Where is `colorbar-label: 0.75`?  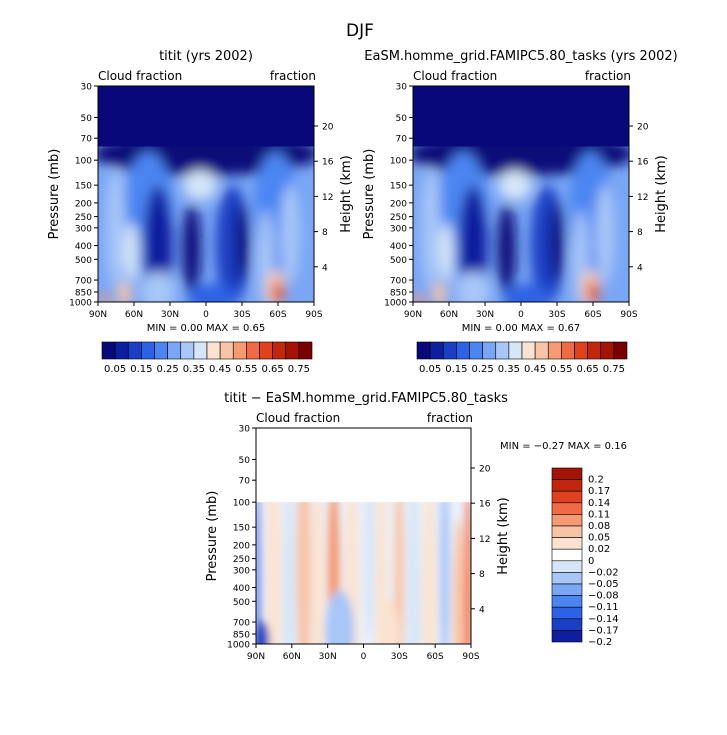 colorbar-label: 0.75 is located at coordinates (614, 369).